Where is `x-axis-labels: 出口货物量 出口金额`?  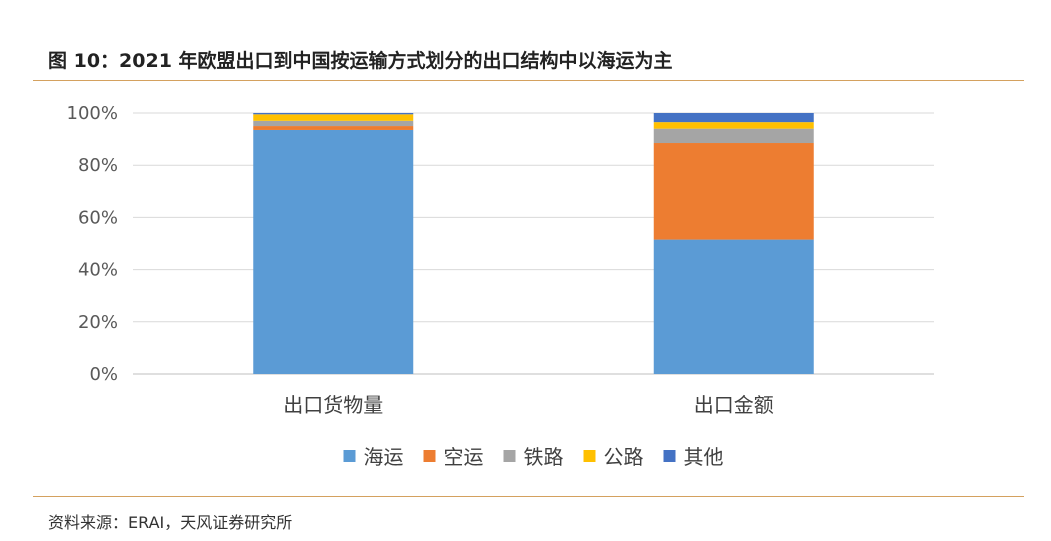 x-axis-labels: 出口货物量 出口金额 is located at coordinates (528, 405).